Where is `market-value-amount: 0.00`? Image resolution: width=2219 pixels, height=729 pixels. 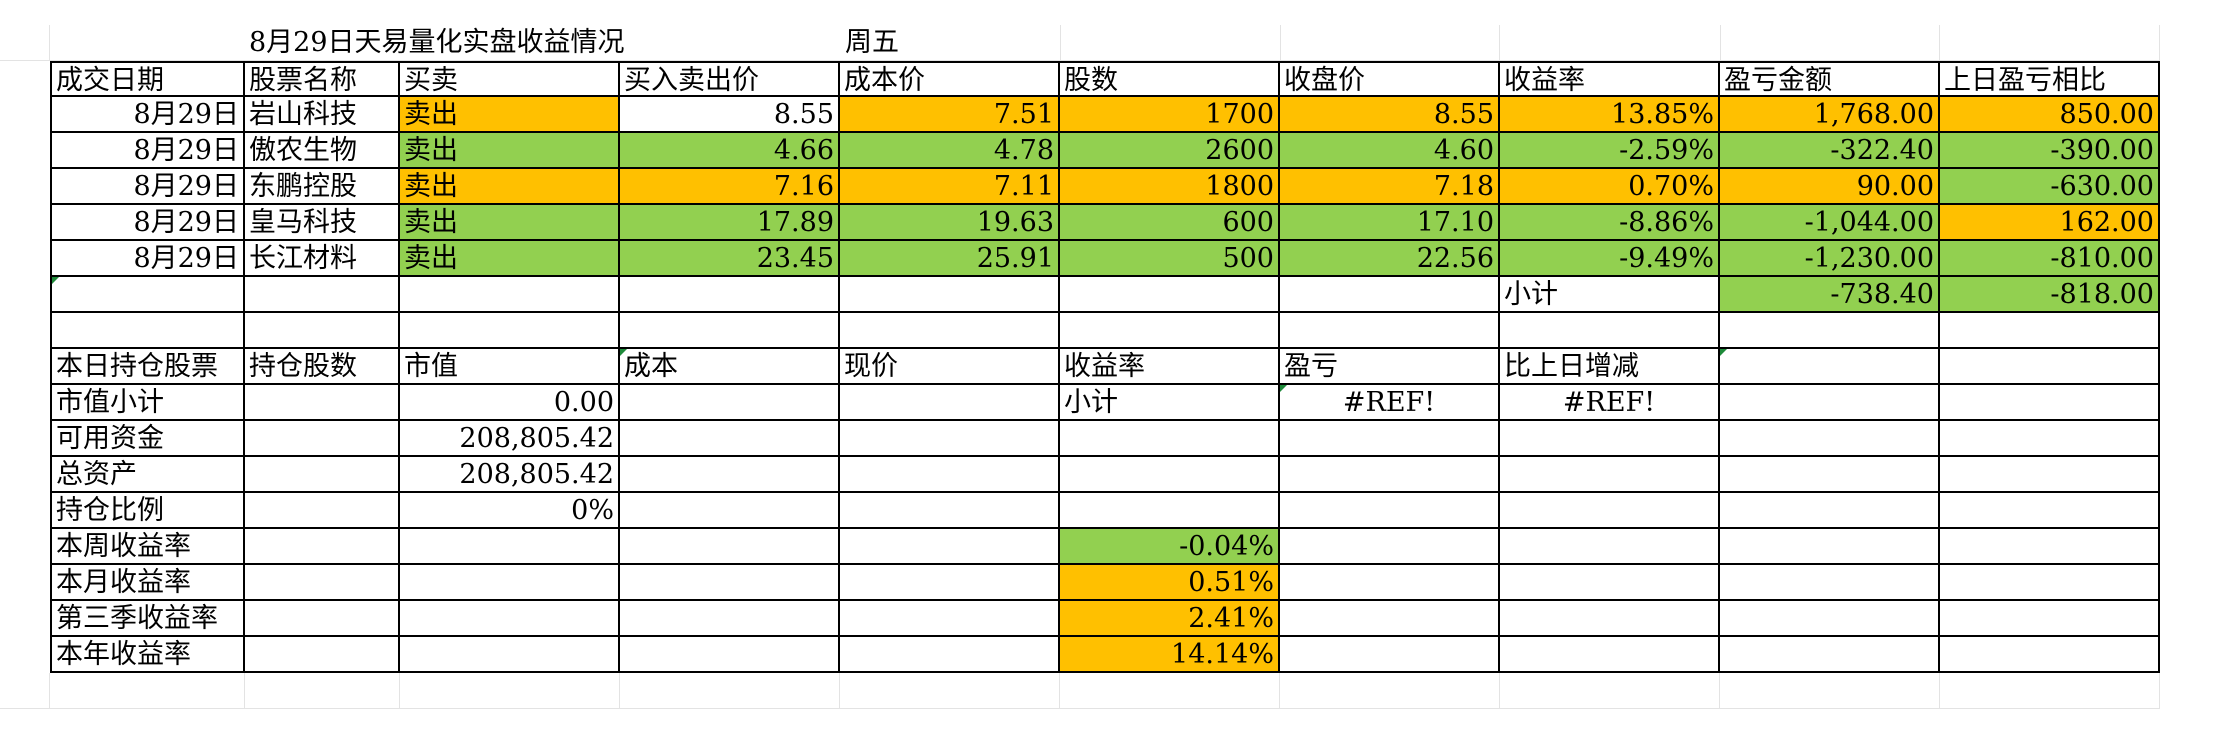 market-value-amount: 0.00 is located at coordinates (510, 403).